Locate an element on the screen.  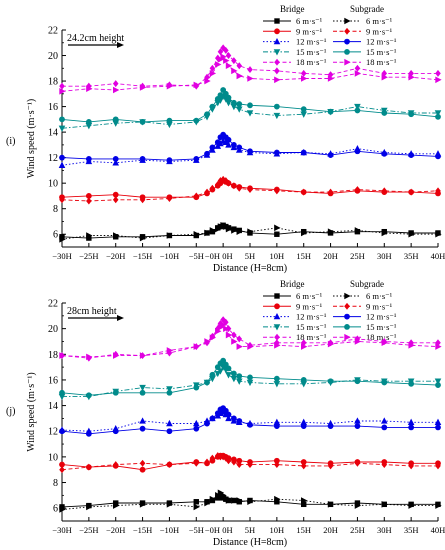
legend-label: 12 m·s⁻¹ is located at coordinates (311, 42).